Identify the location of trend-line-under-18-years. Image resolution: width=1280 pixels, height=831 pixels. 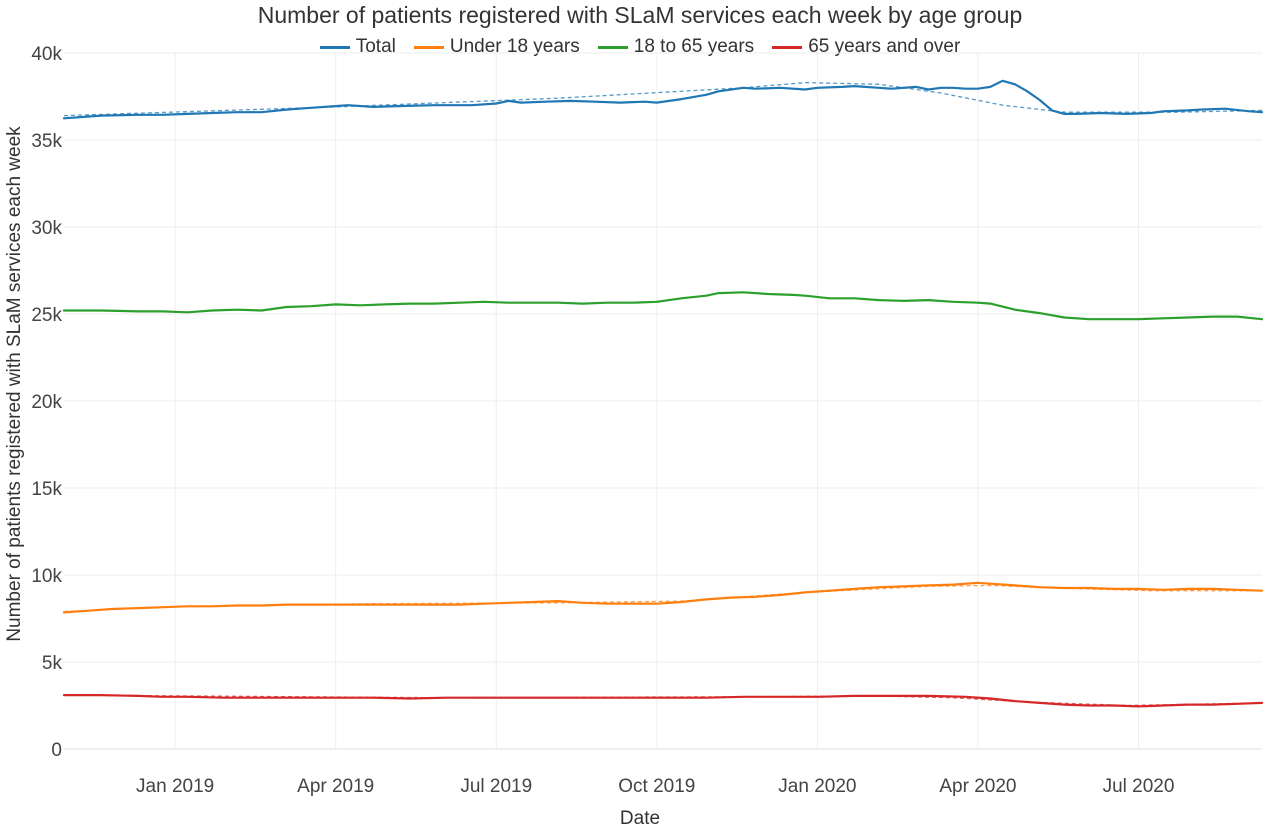
(662, 598).